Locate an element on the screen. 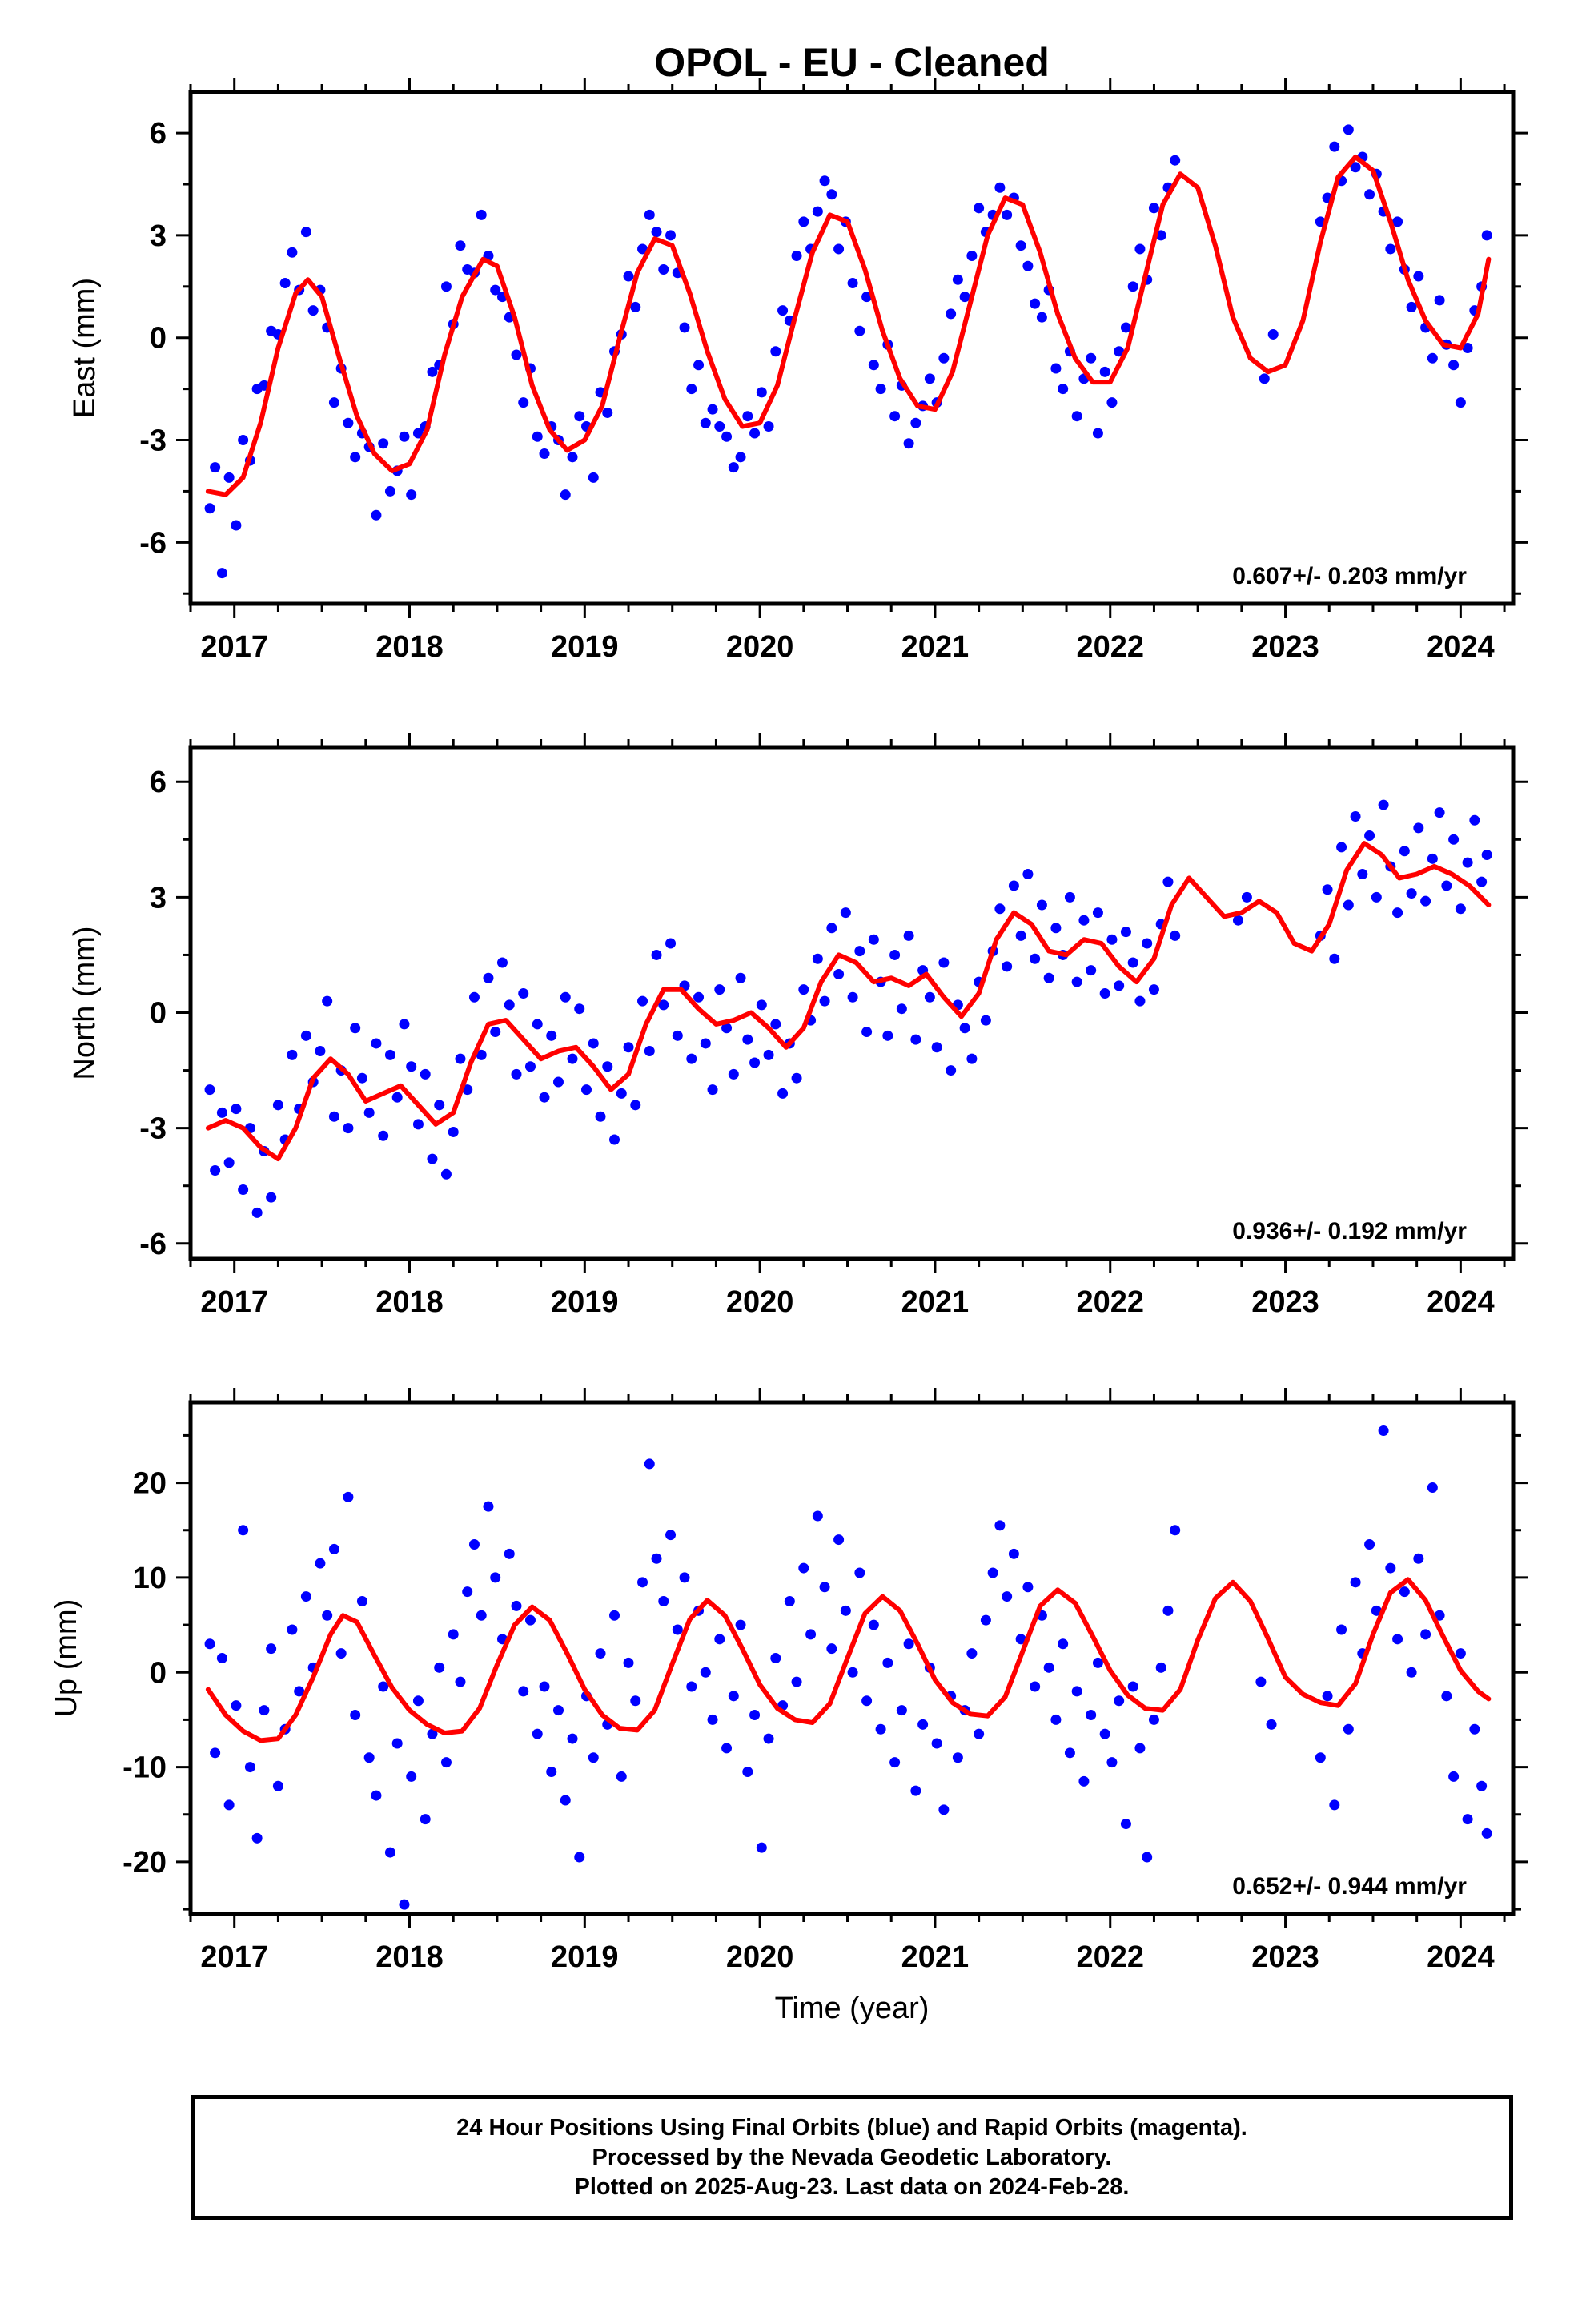 This screenshot has width=1582, height=2324. up-y-tick-label: -10 is located at coordinates (144, 1768).